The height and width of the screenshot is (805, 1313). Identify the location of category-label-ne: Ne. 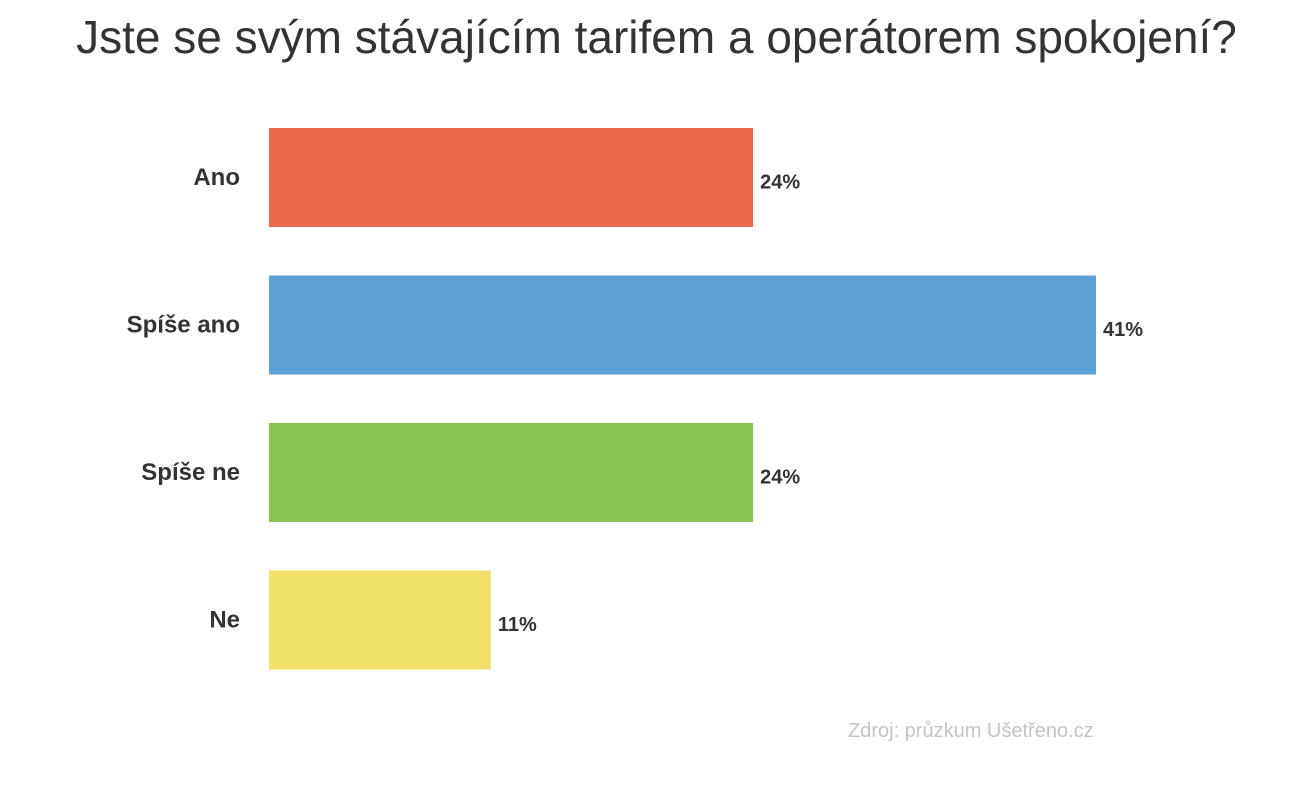
(224, 620).